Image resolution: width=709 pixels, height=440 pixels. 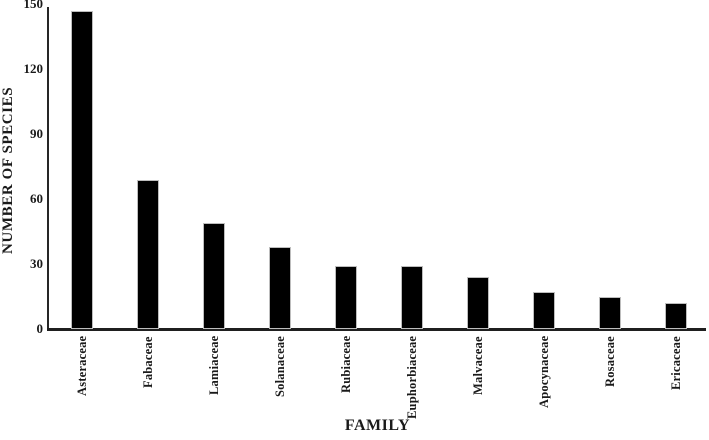 I want to click on y-axis-line, so click(x=48, y=169).